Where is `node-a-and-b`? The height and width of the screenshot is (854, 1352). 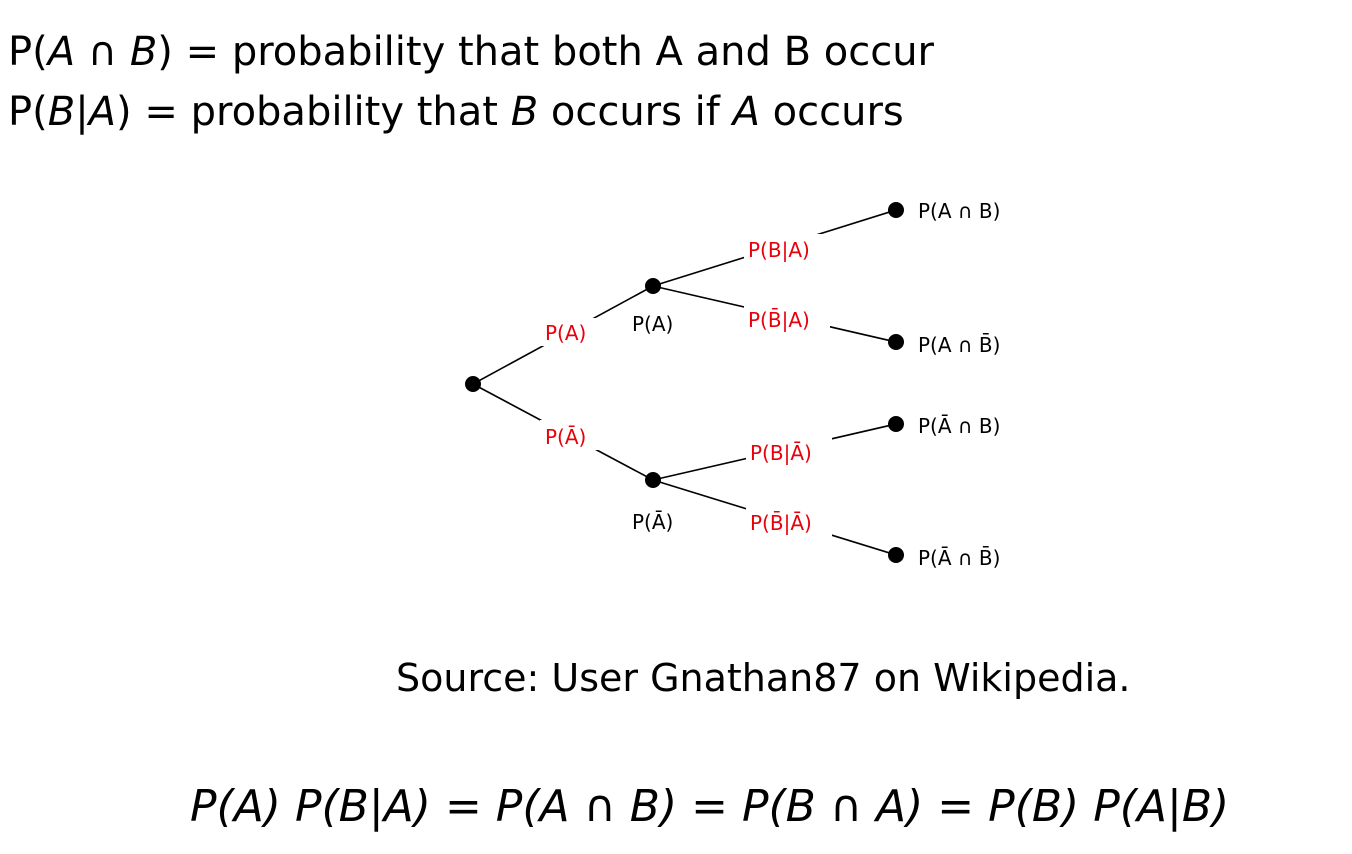 node-a-and-b is located at coordinates (896, 210).